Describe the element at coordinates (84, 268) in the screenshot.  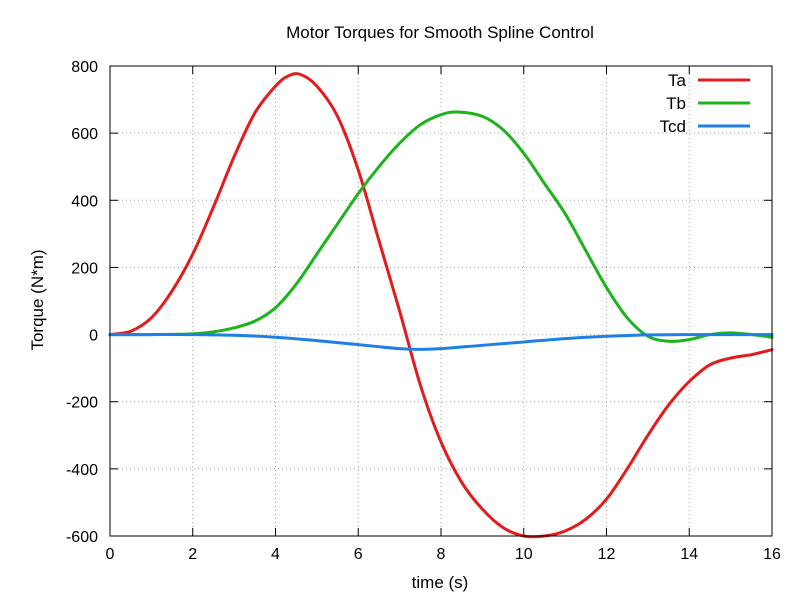
I see `y-tick-label: 200` at that location.